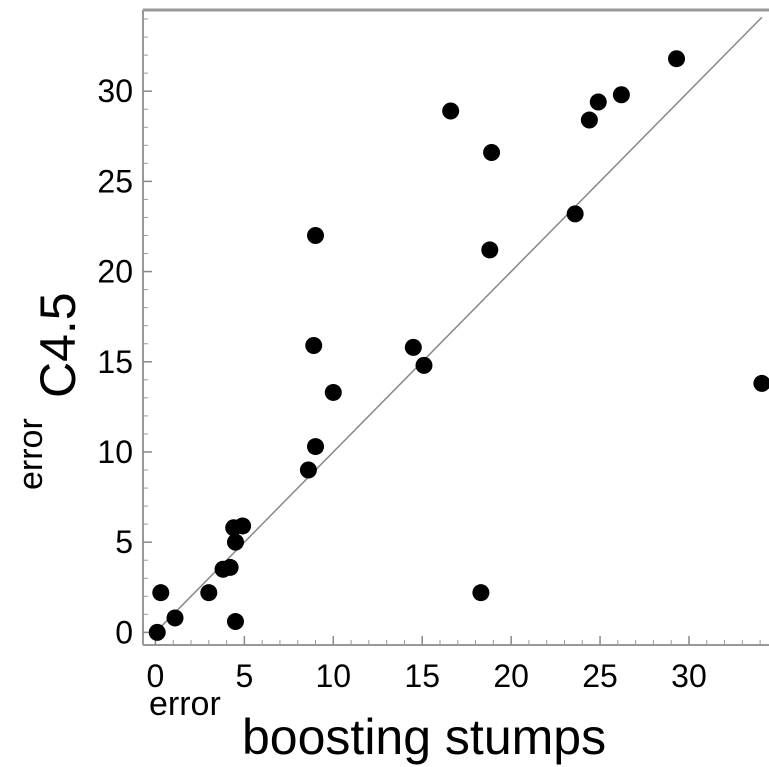  Describe the element at coordinates (115, 272) in the screenshot. I see `y-tick-label: 20` at that location.